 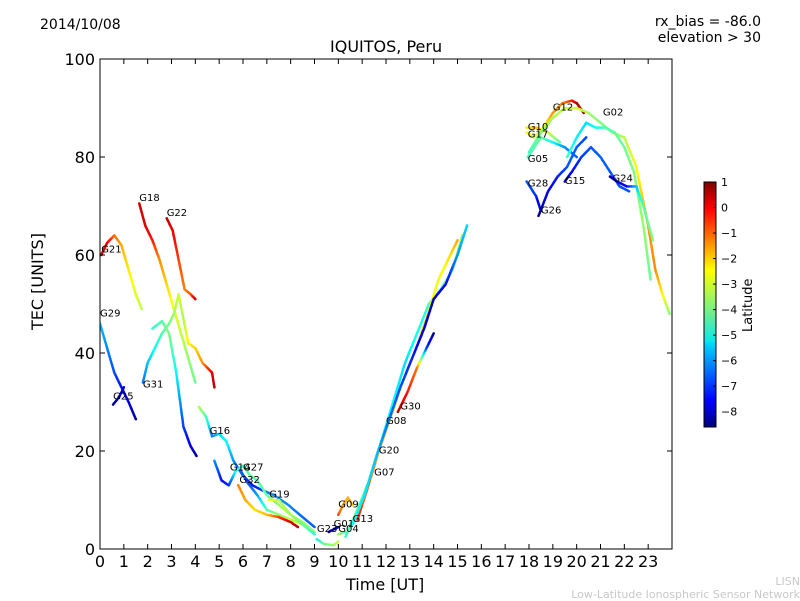 I want to click on x-tick-label: 14, so click(x=433, y=561).